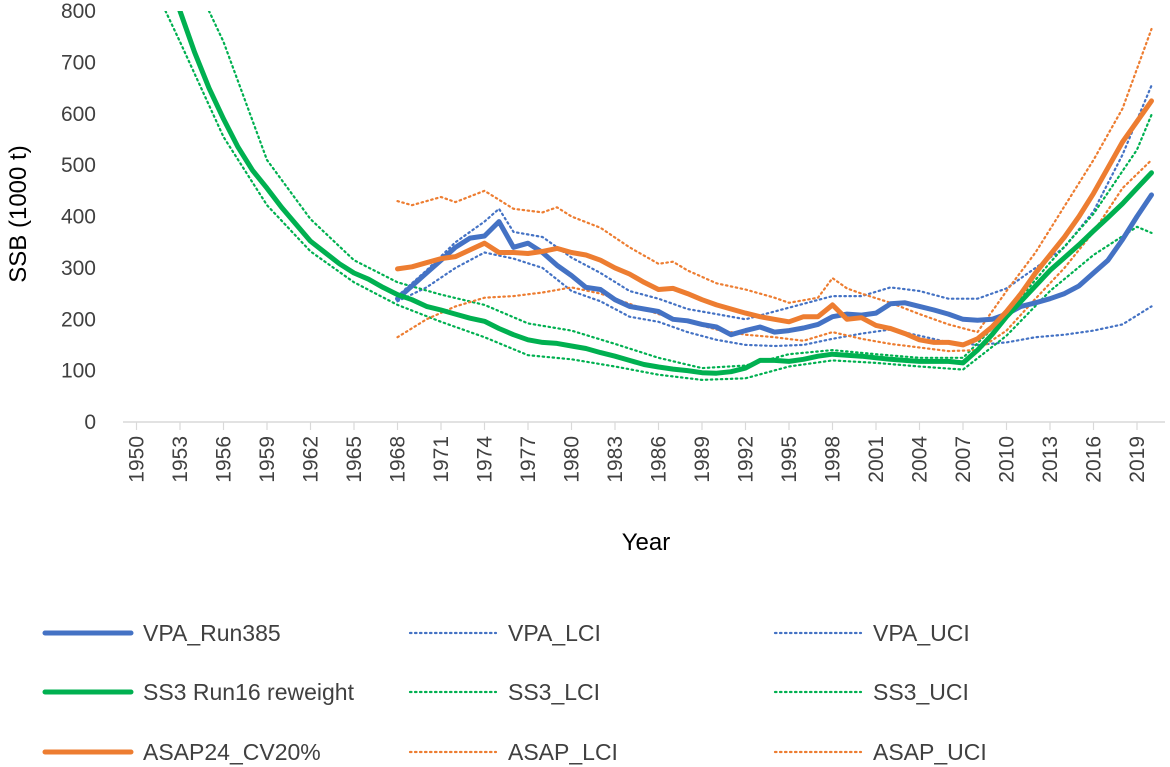 The image size is (1170, 767). What do you see at coordinates (180, 459) in the screenshot?
I see `x-tick-label: 1953` at bounding box center [180, 459].